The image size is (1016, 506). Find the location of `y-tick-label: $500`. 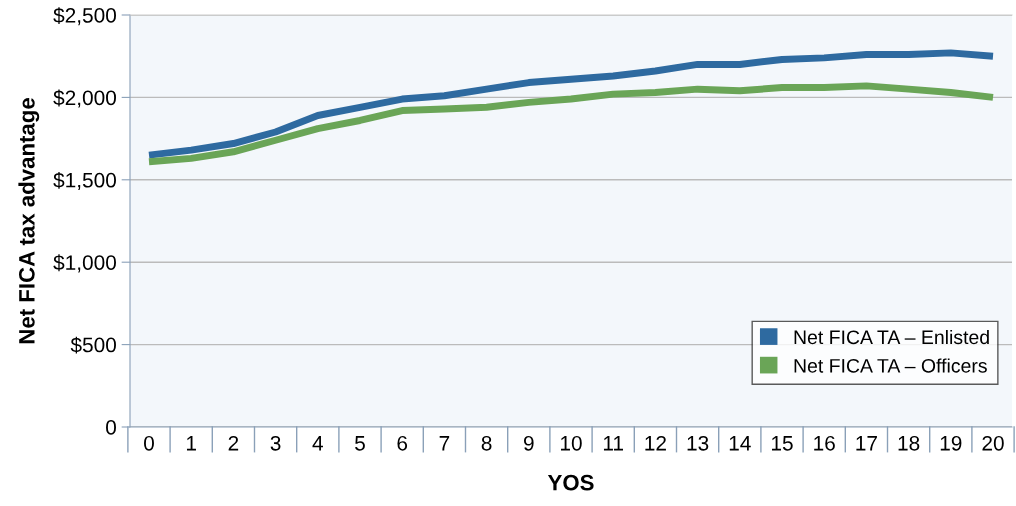

y-tick-label: $500 is located at coordinates (93, 345).